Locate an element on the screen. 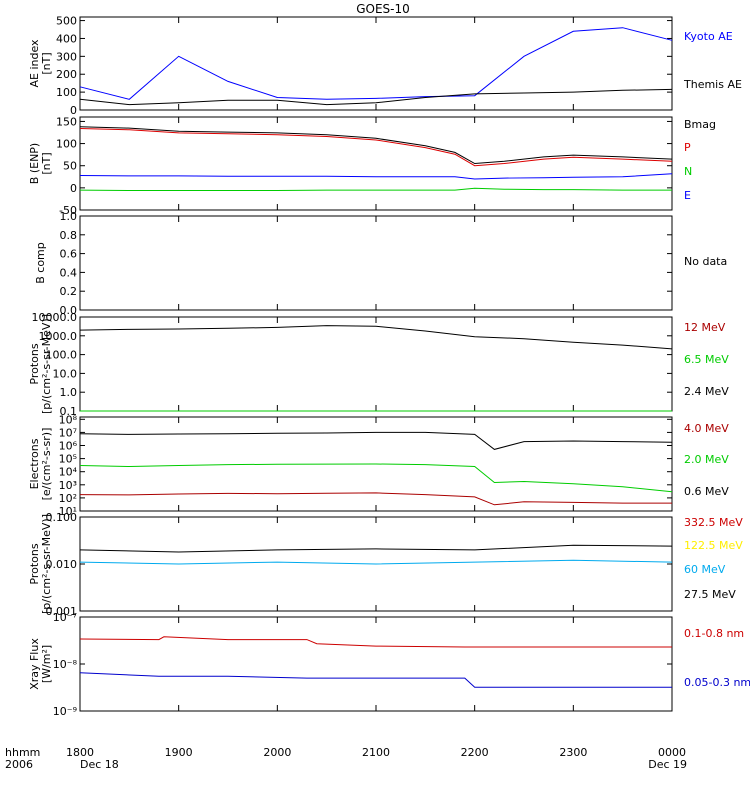 This screenshot has width=750, height=800. y-tick-label: -50 is located at coordinates (68, 210).